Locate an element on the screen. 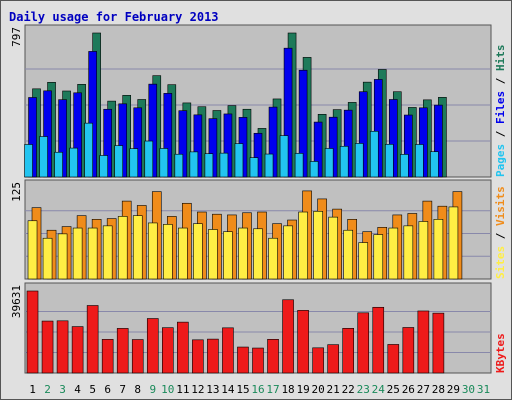  legend-panel-3: KBytes is located at coordinates (500, 353).